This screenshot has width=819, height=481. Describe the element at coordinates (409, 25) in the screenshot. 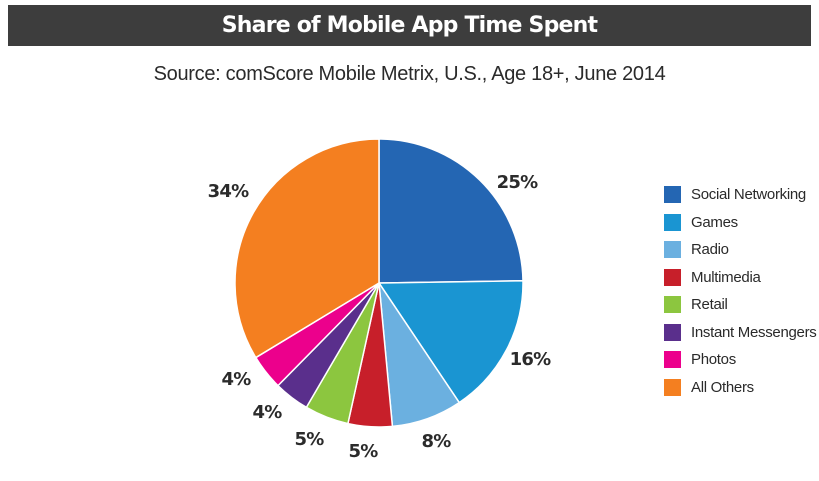

I see `chart-title: Share of Mobile App Time Spent` at that location.